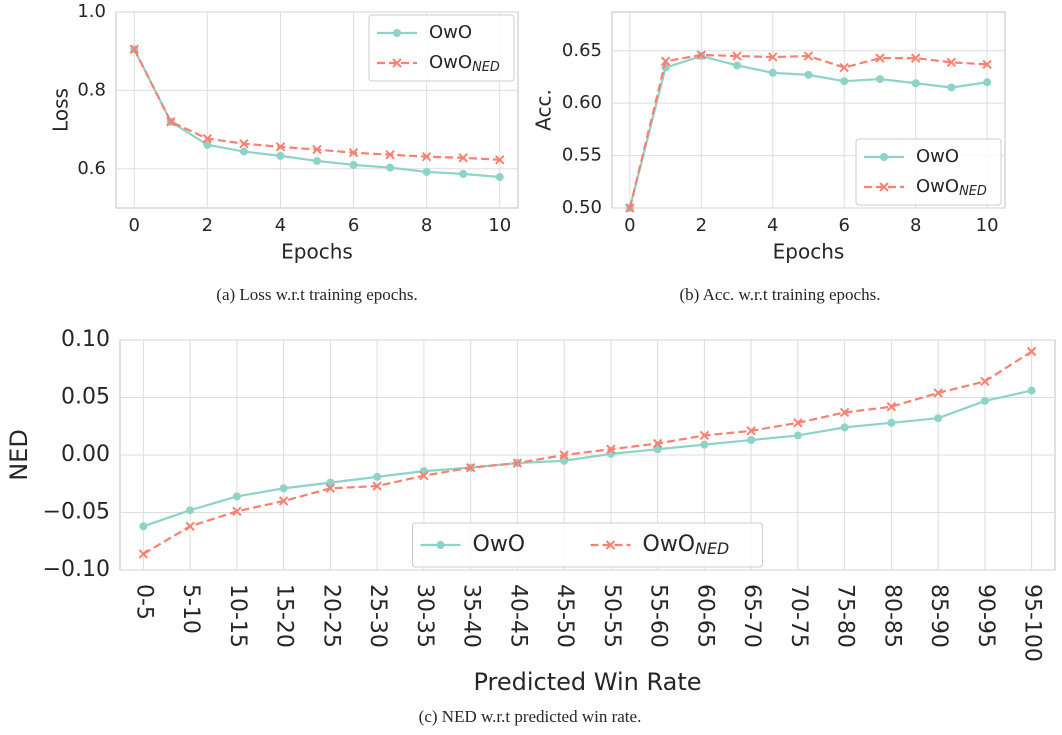  What do you see at coordinates (76, 512) in the screenshot?
I see `y-tick-label: −0.05` at bounding box center [76, 512].